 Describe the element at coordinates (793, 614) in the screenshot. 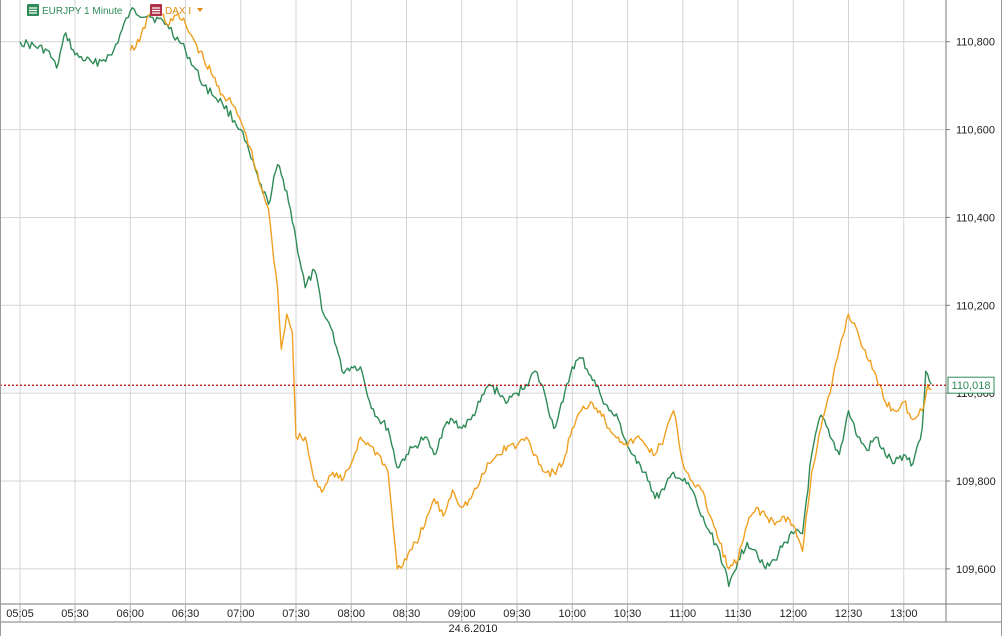

I see `x-tick-label: 12:00` at that location.